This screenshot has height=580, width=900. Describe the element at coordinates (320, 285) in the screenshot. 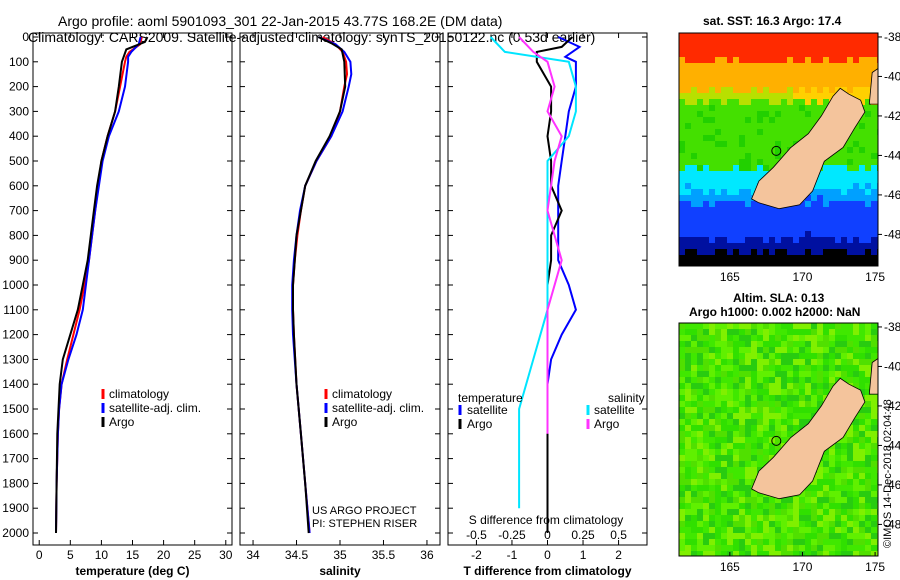

I see `series-line-climatology` at that location.